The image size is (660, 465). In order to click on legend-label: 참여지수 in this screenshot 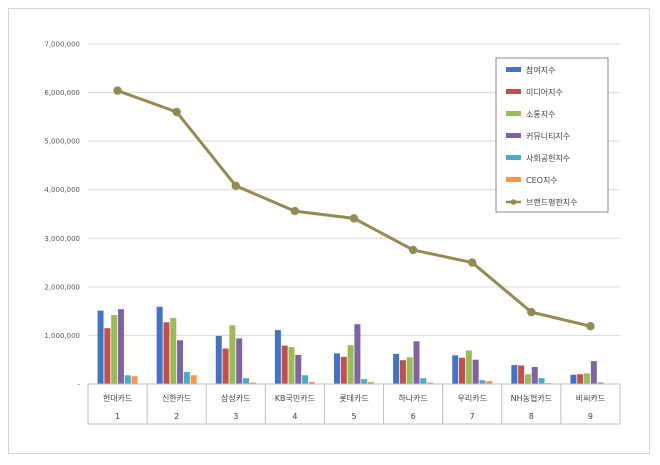, I will do `click(540, 70)`.